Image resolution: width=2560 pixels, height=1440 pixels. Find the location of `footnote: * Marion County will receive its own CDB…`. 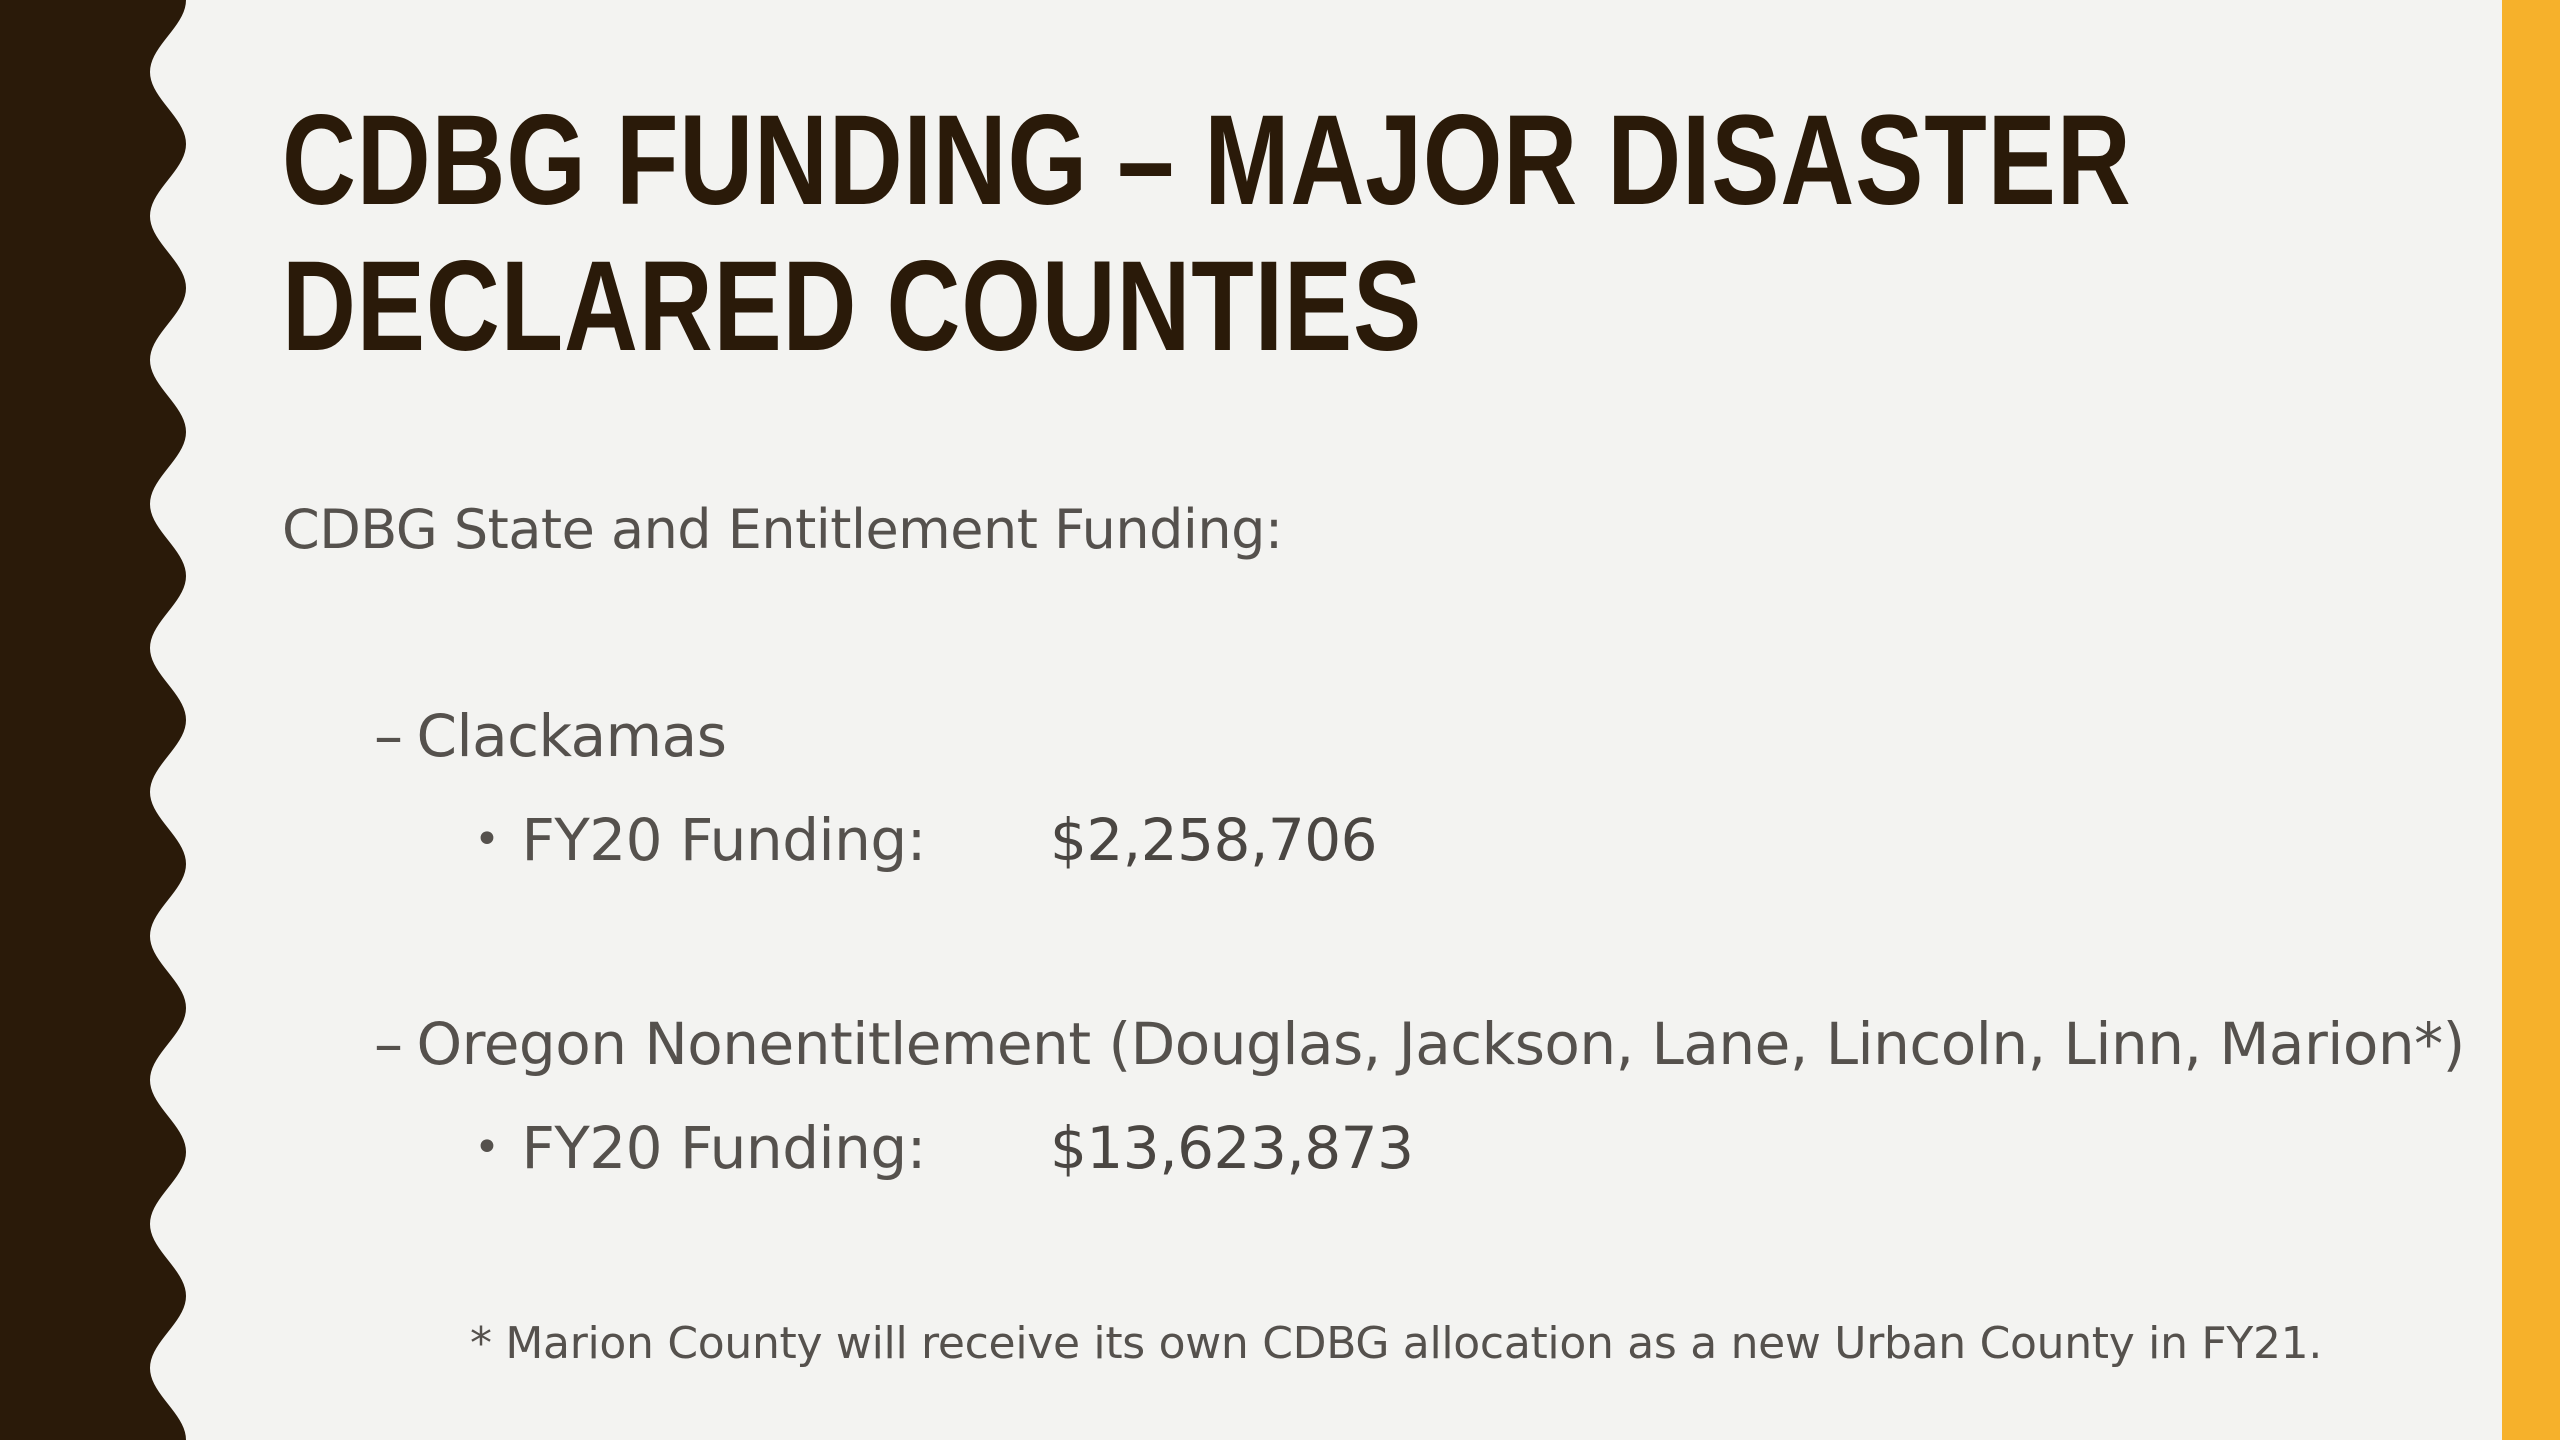

footnote: * Marion County will receive its own CDB… is located at coordinates (1396, 1343).